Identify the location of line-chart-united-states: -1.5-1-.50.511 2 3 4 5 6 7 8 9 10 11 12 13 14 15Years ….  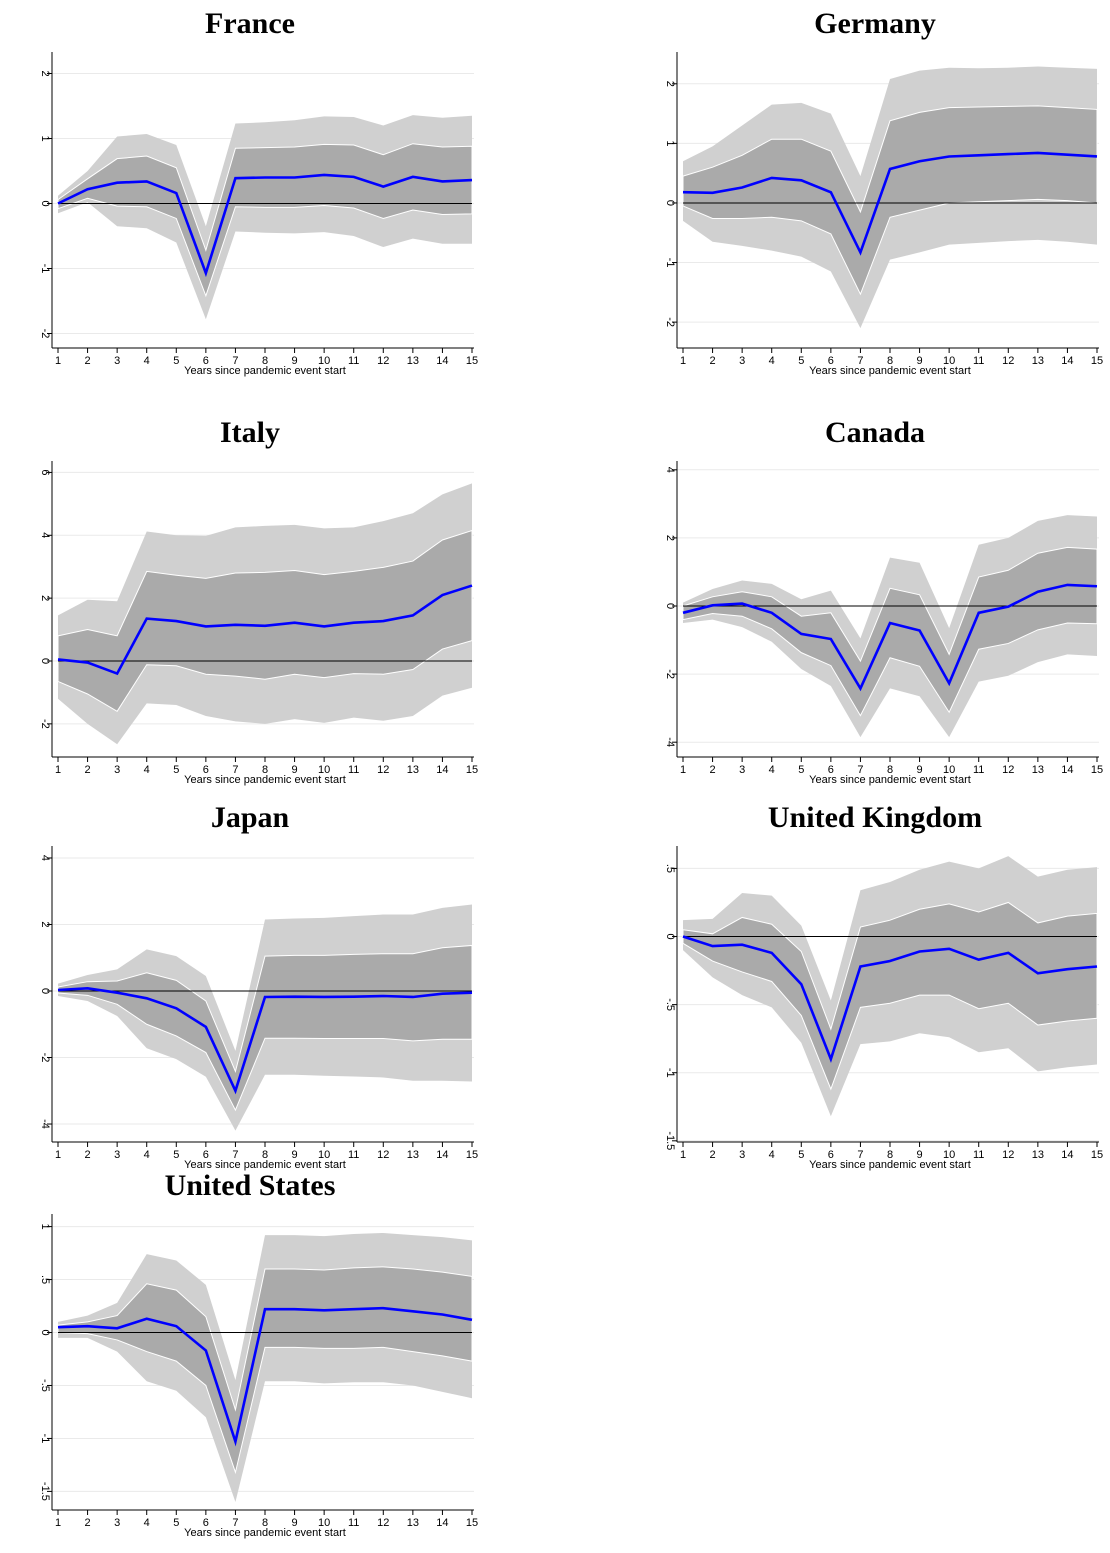
(258, 1376).